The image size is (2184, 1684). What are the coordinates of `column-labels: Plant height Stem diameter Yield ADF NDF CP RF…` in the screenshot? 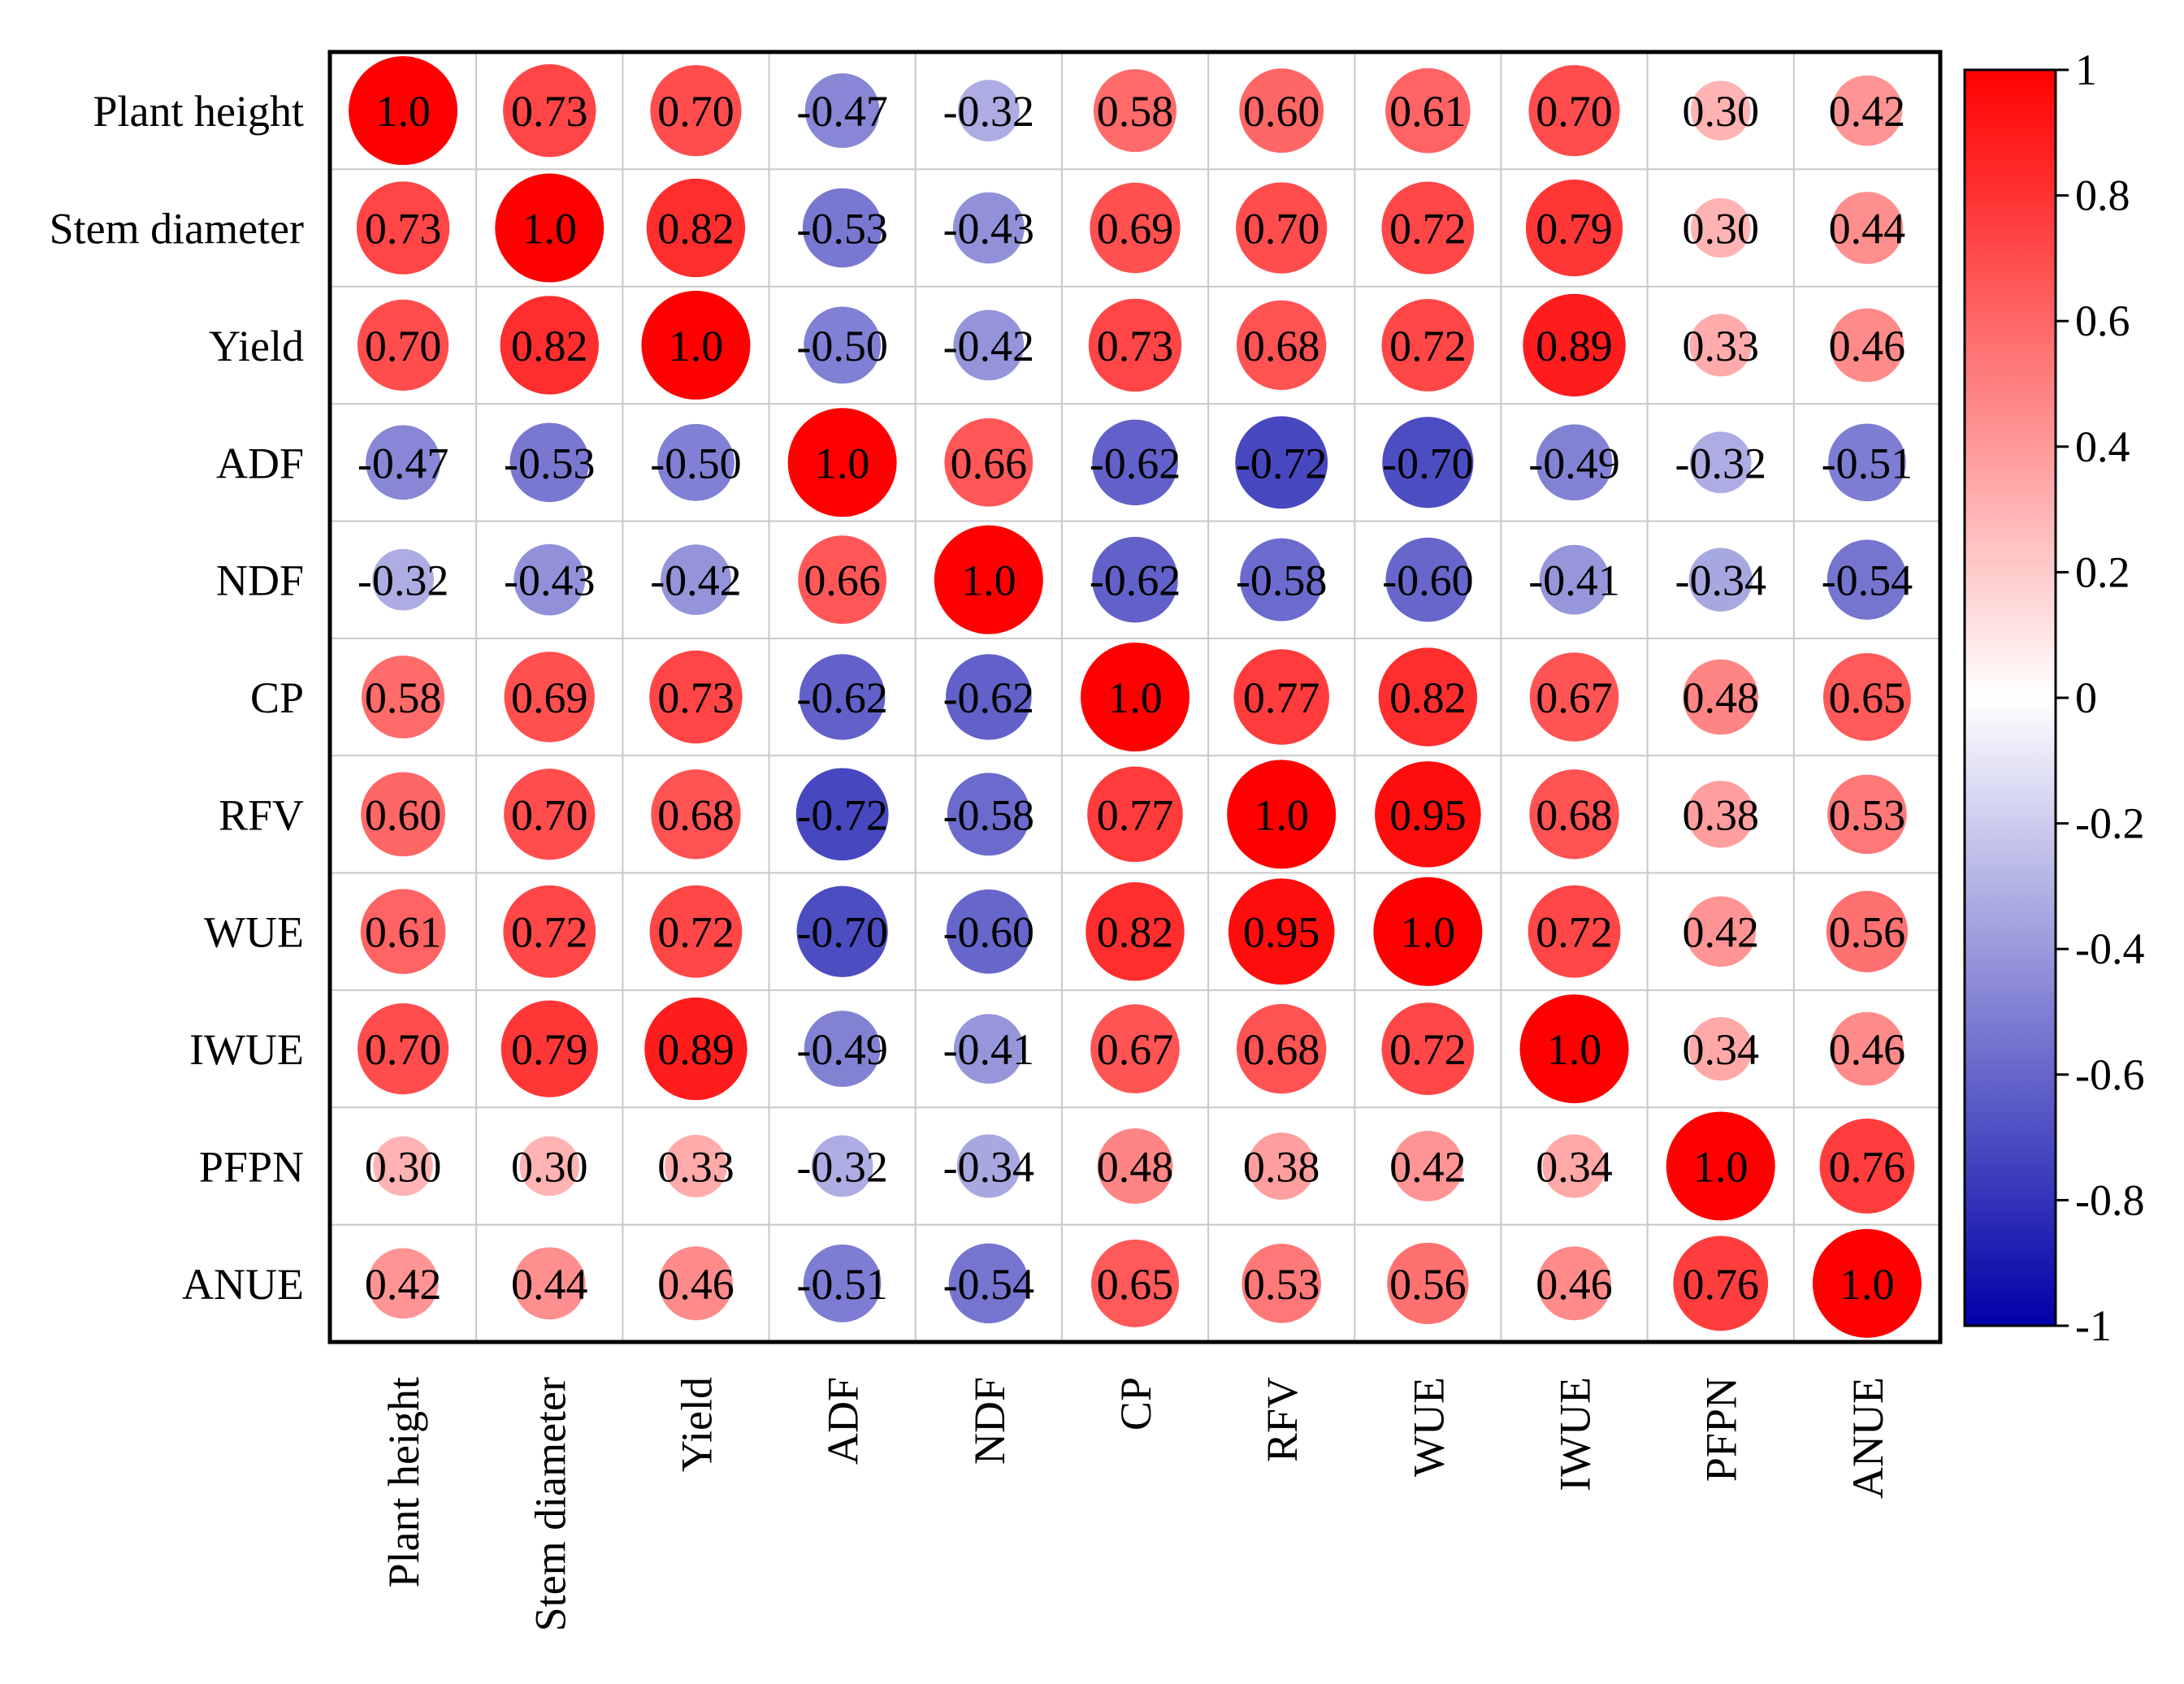 It's located at (1135, 1504).